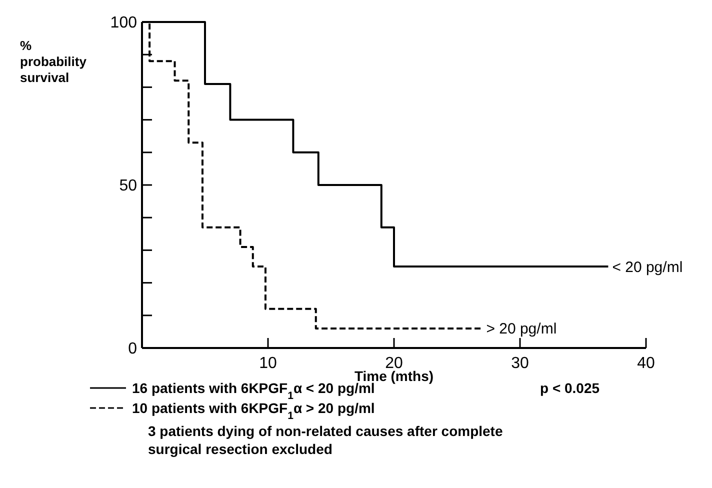 The image size is (712, 488). I want to click on x-tick-label: 30, so click(520, 363).